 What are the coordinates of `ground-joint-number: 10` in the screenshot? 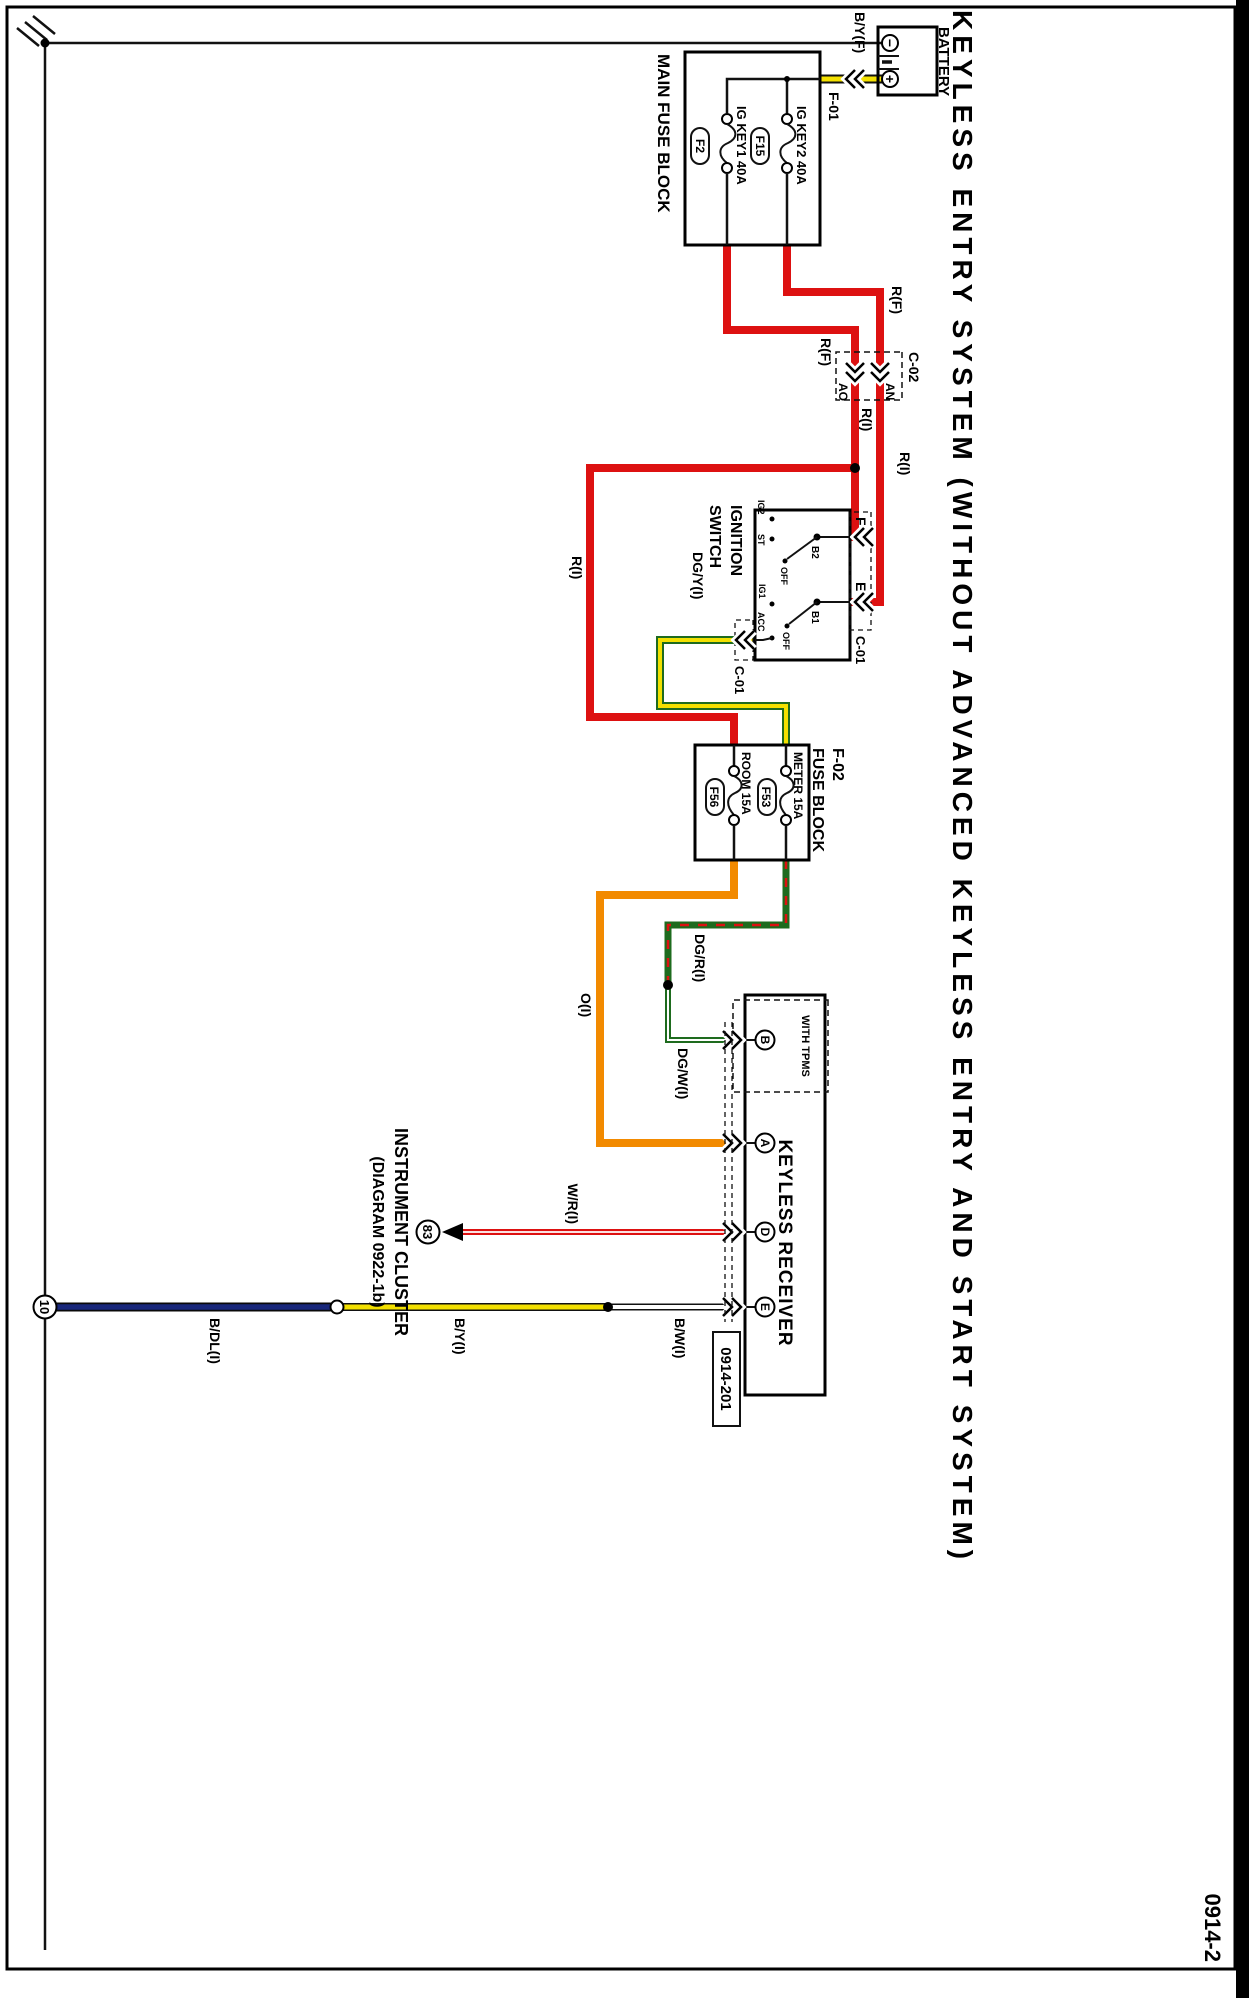 It's located at (44, 1307).